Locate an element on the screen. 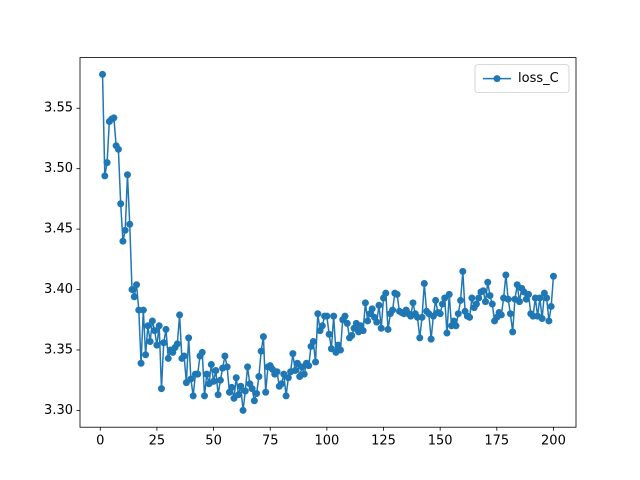  legend-label: loss_C is located at coordinates (538, 78).